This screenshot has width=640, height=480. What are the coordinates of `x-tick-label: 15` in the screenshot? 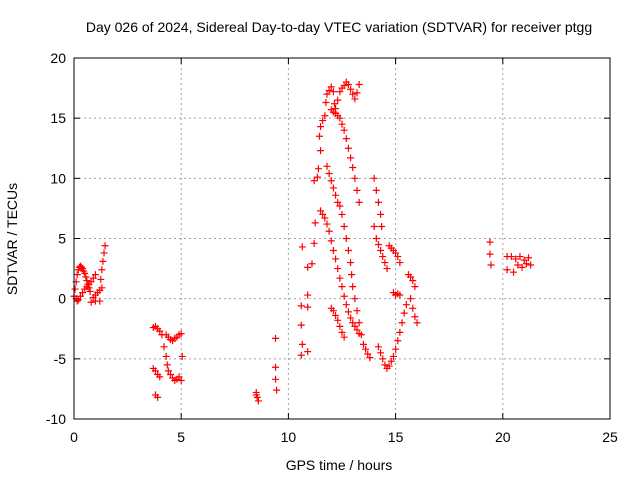 It's located at (396, 437).